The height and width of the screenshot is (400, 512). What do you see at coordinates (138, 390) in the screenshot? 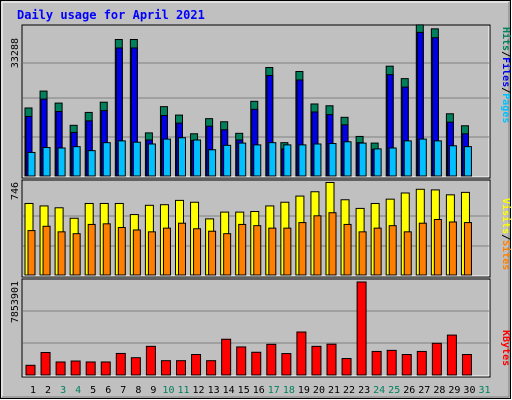
I see `day-label: 8` at bounding box center [138, 390].